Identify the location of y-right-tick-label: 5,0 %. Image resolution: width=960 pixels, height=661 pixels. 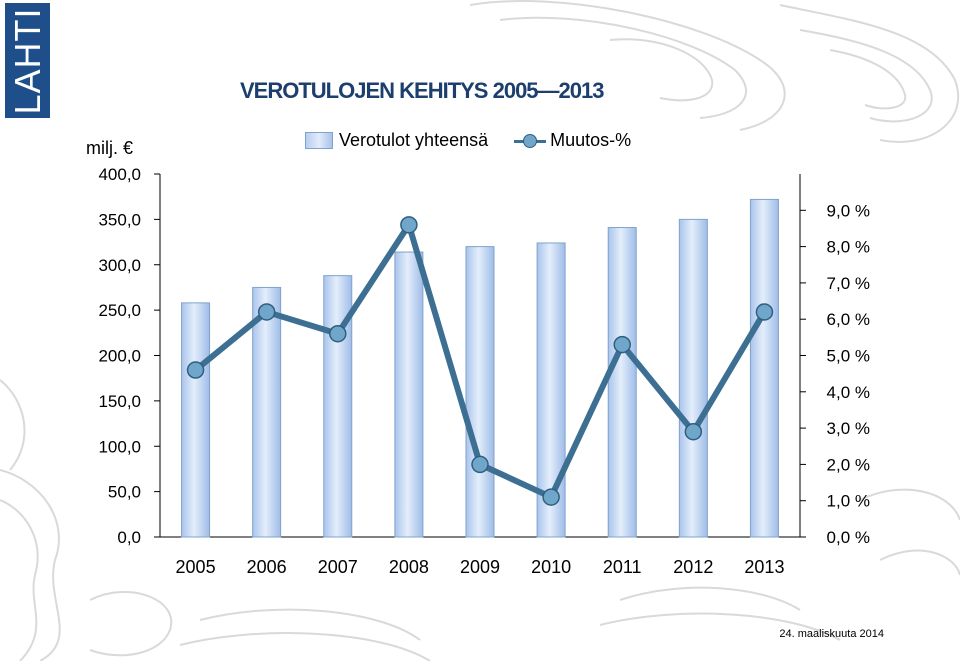
(848, 356).